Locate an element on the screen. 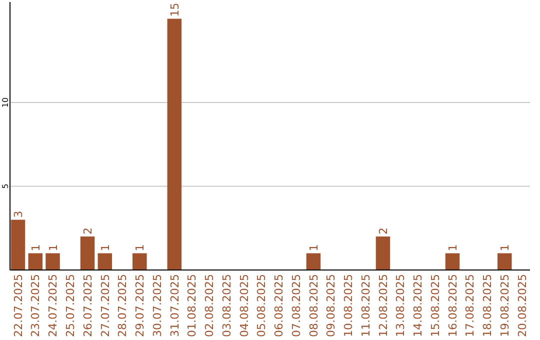  x-tick-label: 27.07.2025 is located at coordinates (105, 305).